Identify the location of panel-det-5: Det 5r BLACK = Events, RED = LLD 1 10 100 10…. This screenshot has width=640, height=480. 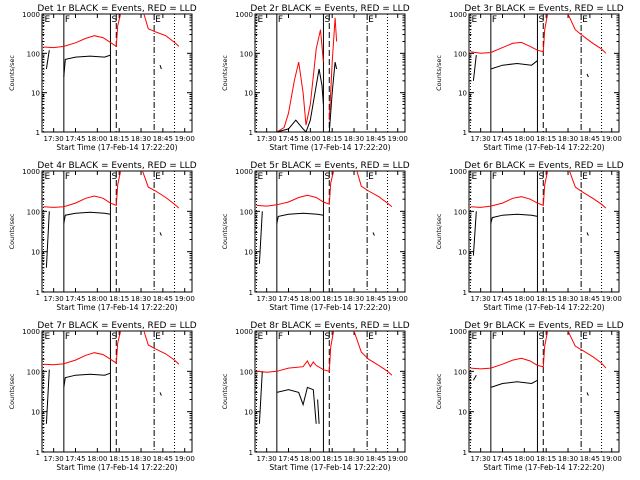
(315, 236).